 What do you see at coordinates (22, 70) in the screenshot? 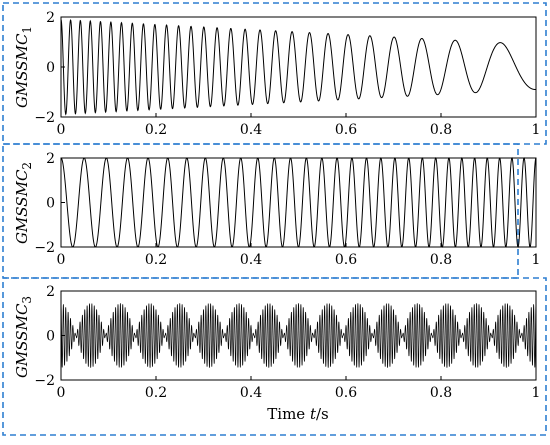
I see `y-label-1-main: GMSSMC` at bounding box center [22, 70].